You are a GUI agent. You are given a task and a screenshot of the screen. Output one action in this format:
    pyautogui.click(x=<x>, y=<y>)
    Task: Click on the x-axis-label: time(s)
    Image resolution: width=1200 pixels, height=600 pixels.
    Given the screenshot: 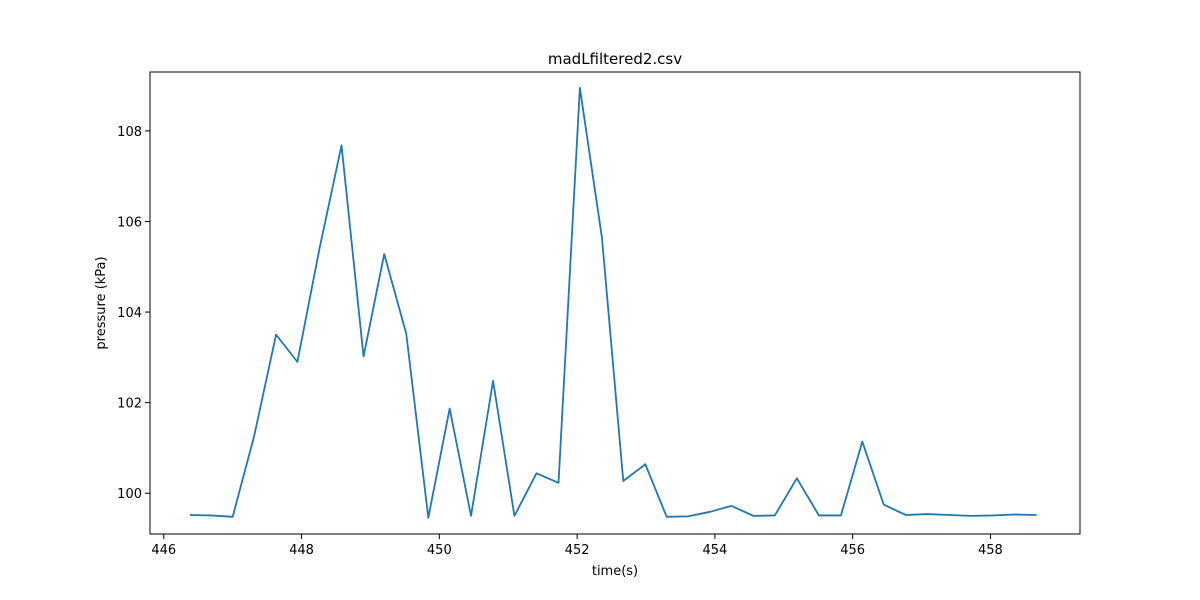 What is the action you would take?
    pyautogui.click(x=615, y=571)
    